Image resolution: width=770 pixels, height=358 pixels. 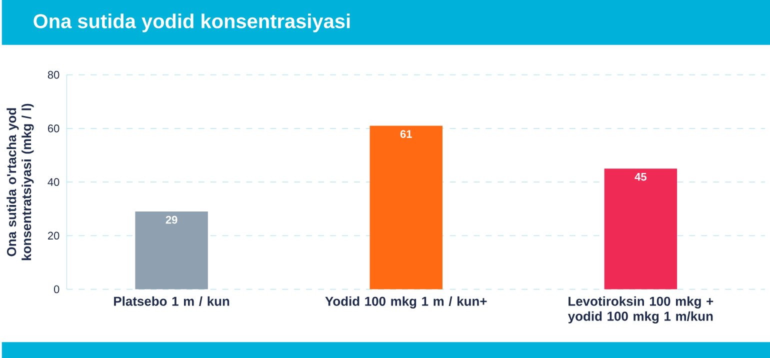 I want to click on data-label: 61, so click(x=406, y=134).